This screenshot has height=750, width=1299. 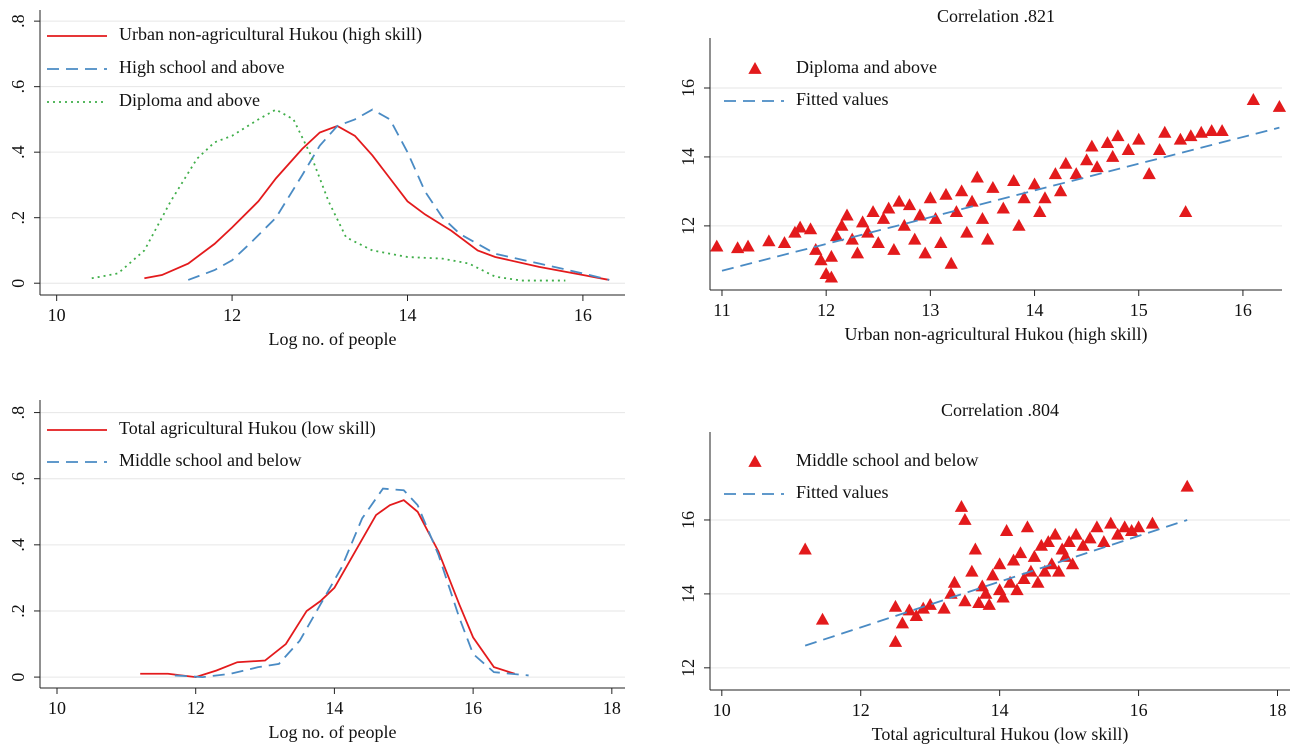 What do you see at coordinates (247, 428) in the screenshot?
I see `legend-label: Total agricultural Hukou (low skill)` at bounding box center [247, 428].